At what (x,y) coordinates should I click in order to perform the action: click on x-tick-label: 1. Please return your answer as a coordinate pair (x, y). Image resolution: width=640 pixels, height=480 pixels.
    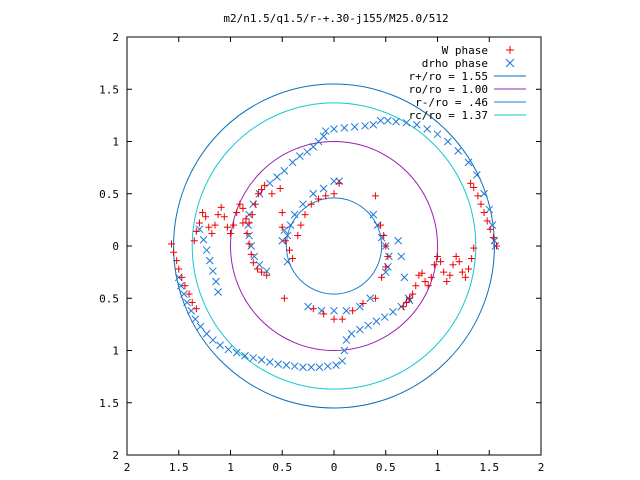
    Looking at the image, I should click on (230, 467).